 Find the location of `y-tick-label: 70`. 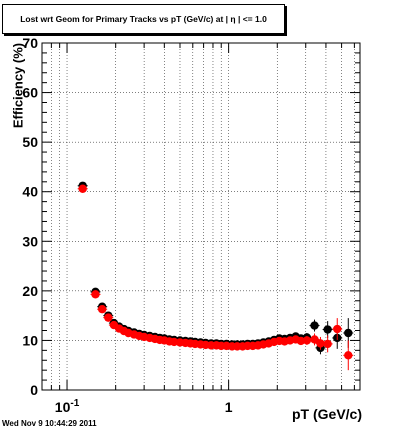

y-tick-label: 70 is located at coordinates (30, 43).